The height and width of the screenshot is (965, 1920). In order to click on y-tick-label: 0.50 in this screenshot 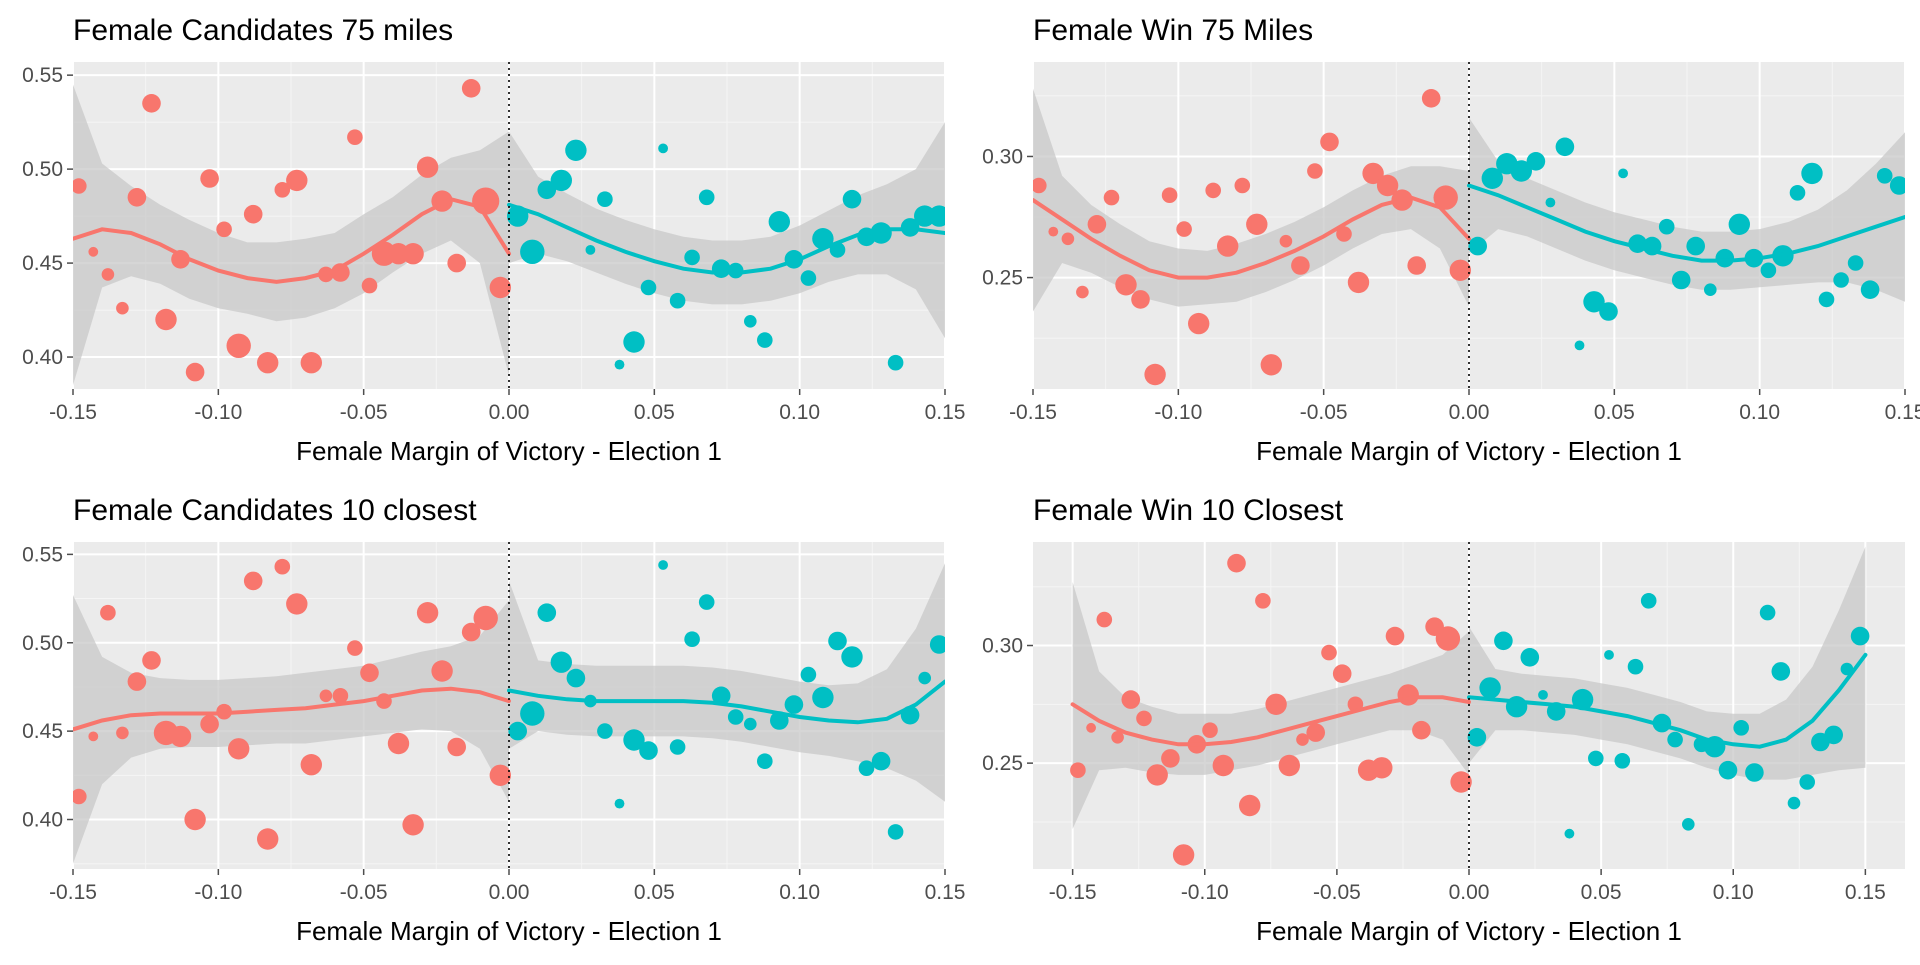, I will do `click(42, 169)`.